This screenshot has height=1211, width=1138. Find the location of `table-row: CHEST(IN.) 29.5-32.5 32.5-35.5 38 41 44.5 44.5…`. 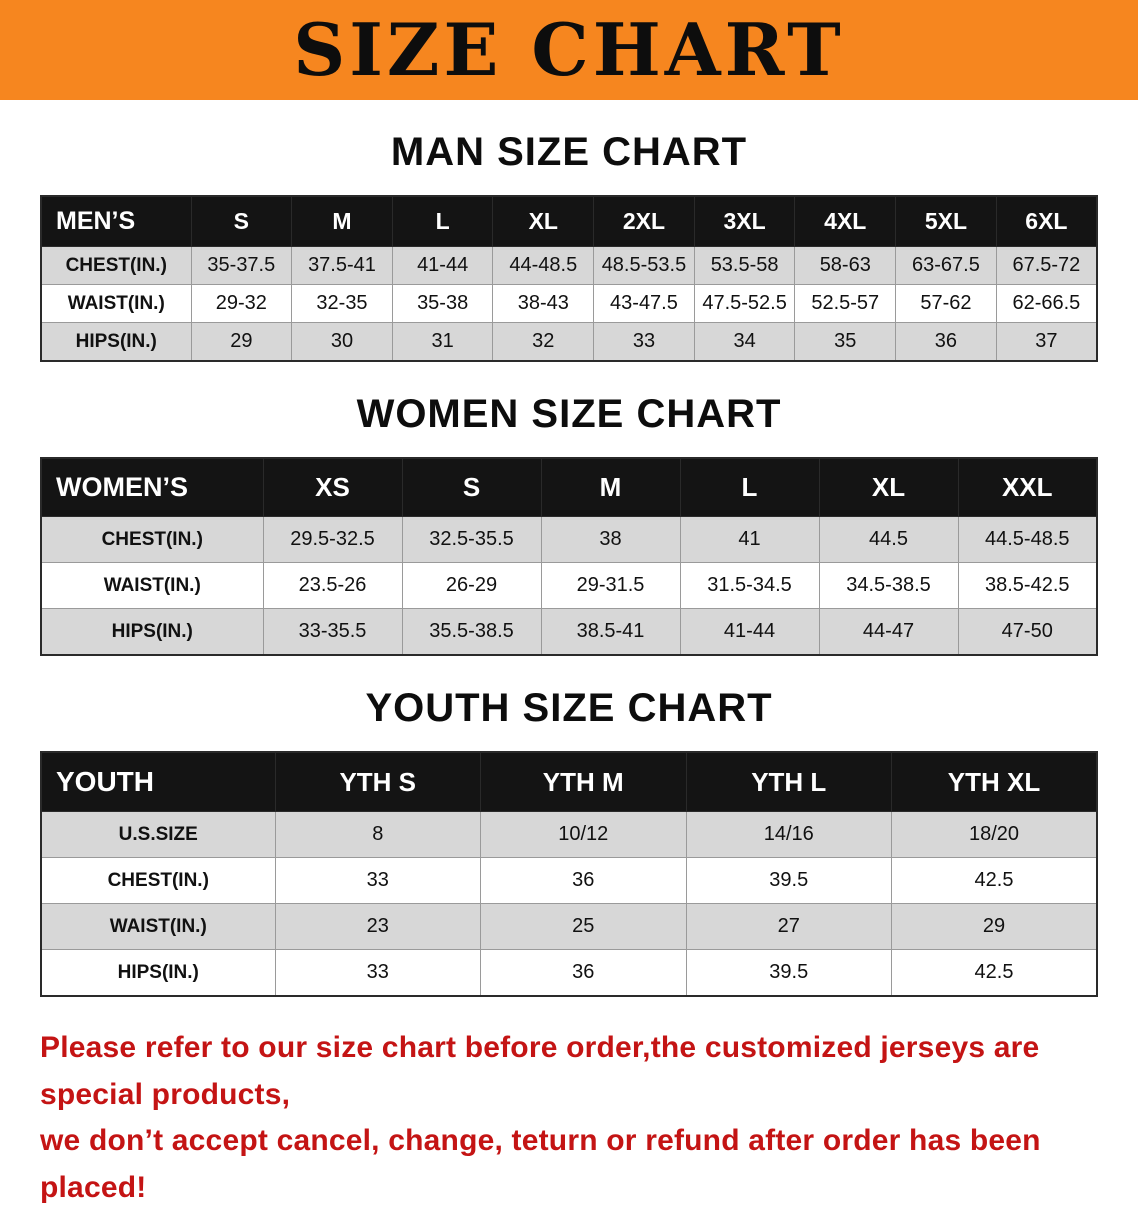

table-row: CHEST(IN.) 29.5-32.5 32.5-35.5 38 41 44.5 44.5… is located at coordinates (569, 539).